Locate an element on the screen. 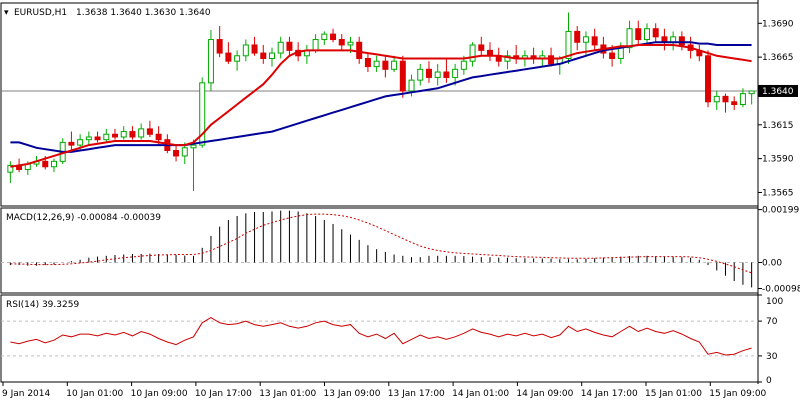 The height and width of the screenshot is (400, 800). rsi-tick-label: 0 is located at coordinates (769, 381).